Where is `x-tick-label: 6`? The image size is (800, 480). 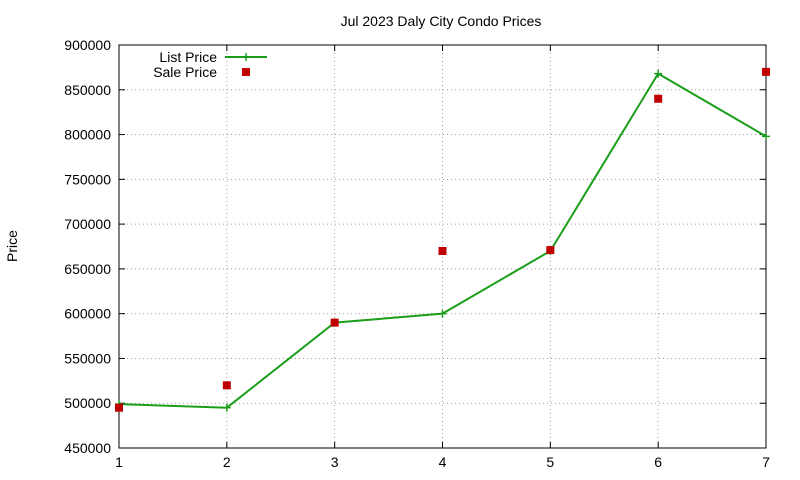
x-tick-label: 6 is located at coordinates (658, 462).